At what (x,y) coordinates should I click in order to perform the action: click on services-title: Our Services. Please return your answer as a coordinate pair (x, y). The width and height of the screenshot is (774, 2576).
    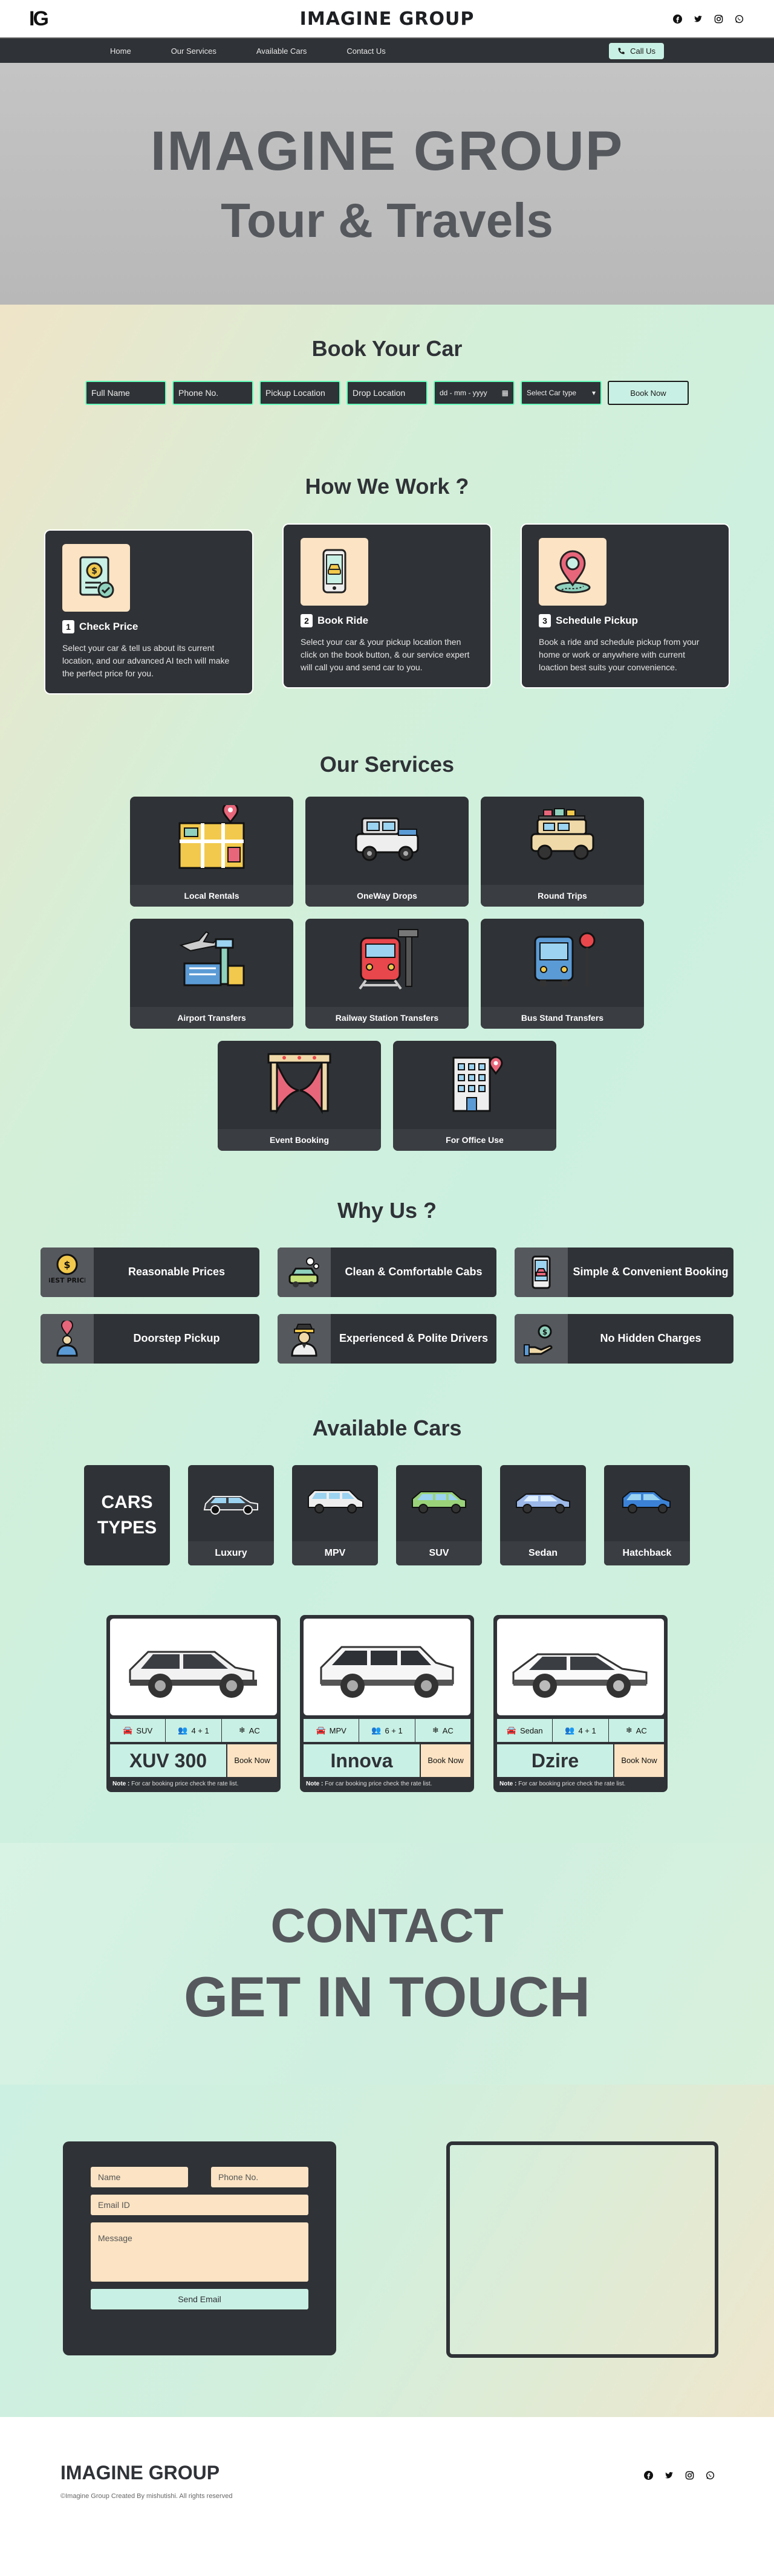
    Looking at the image, I should click on (387, 764).